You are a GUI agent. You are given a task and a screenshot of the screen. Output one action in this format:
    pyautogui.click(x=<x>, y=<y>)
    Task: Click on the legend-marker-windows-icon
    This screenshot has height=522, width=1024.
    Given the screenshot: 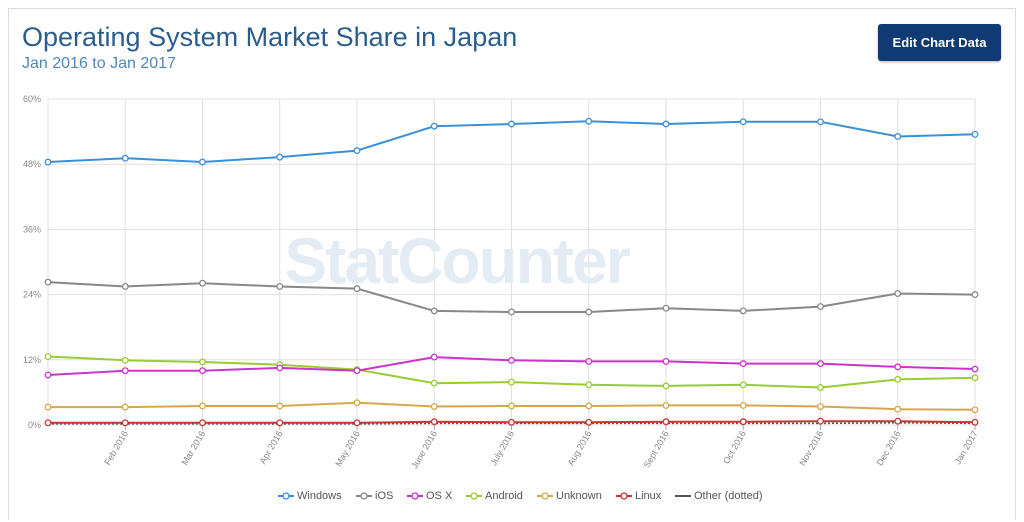 What is the action you would take?
    pyautogui.click(x=286, y=496)
    